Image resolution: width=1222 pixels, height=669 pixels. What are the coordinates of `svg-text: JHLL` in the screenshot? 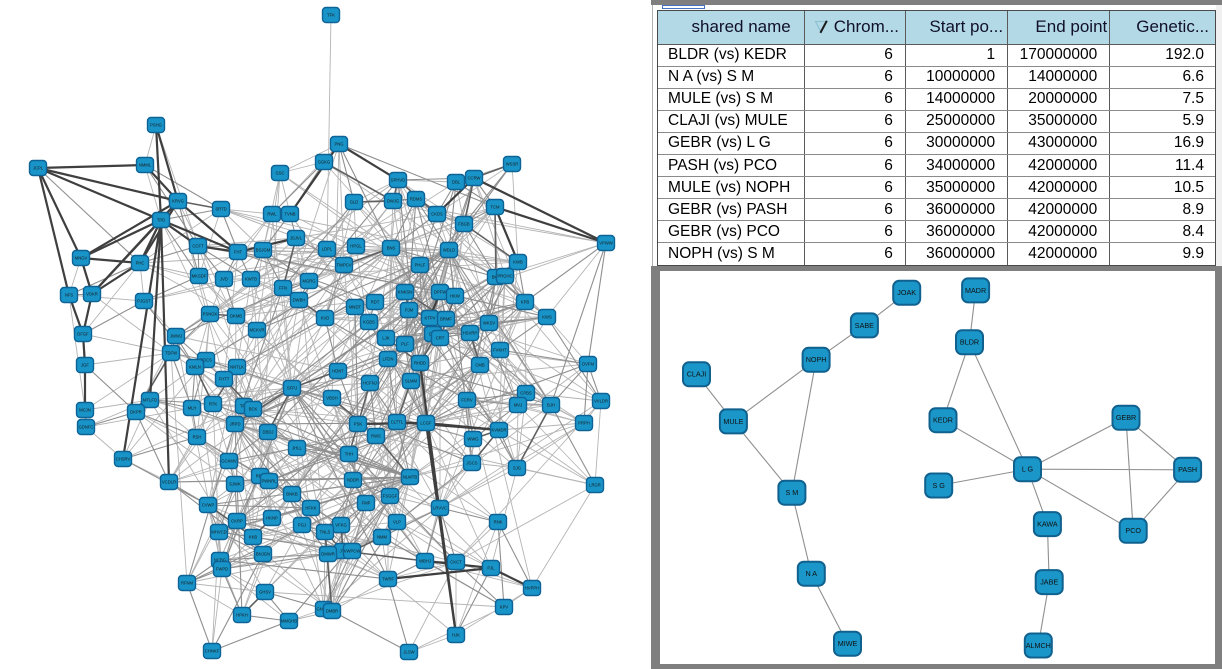 It's located at (297, 448).